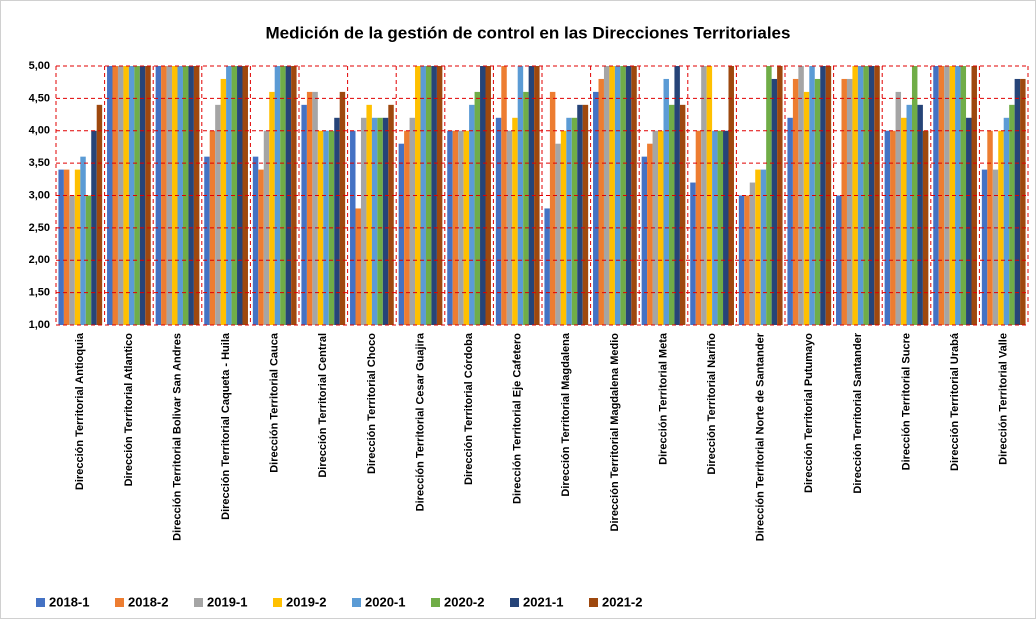  Describe the element at coordinates (1004, 399) in the screenshot. I see `x-tick-label: Dirección Territorial Valle` at that location.